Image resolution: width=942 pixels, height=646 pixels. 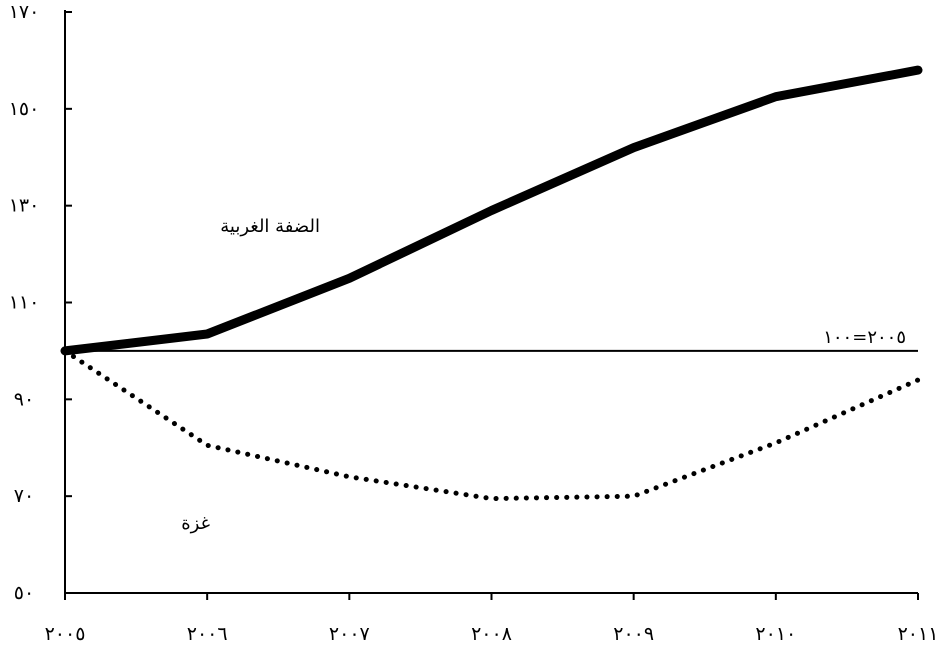 I want to click on x-tick-label: ٢٠٠٦, so click(x=207, y=634).